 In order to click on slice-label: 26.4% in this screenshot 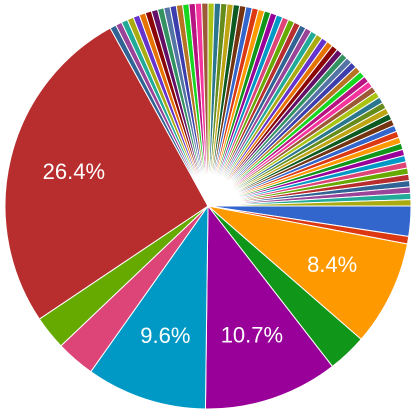, I will do `click(74, 171)`.